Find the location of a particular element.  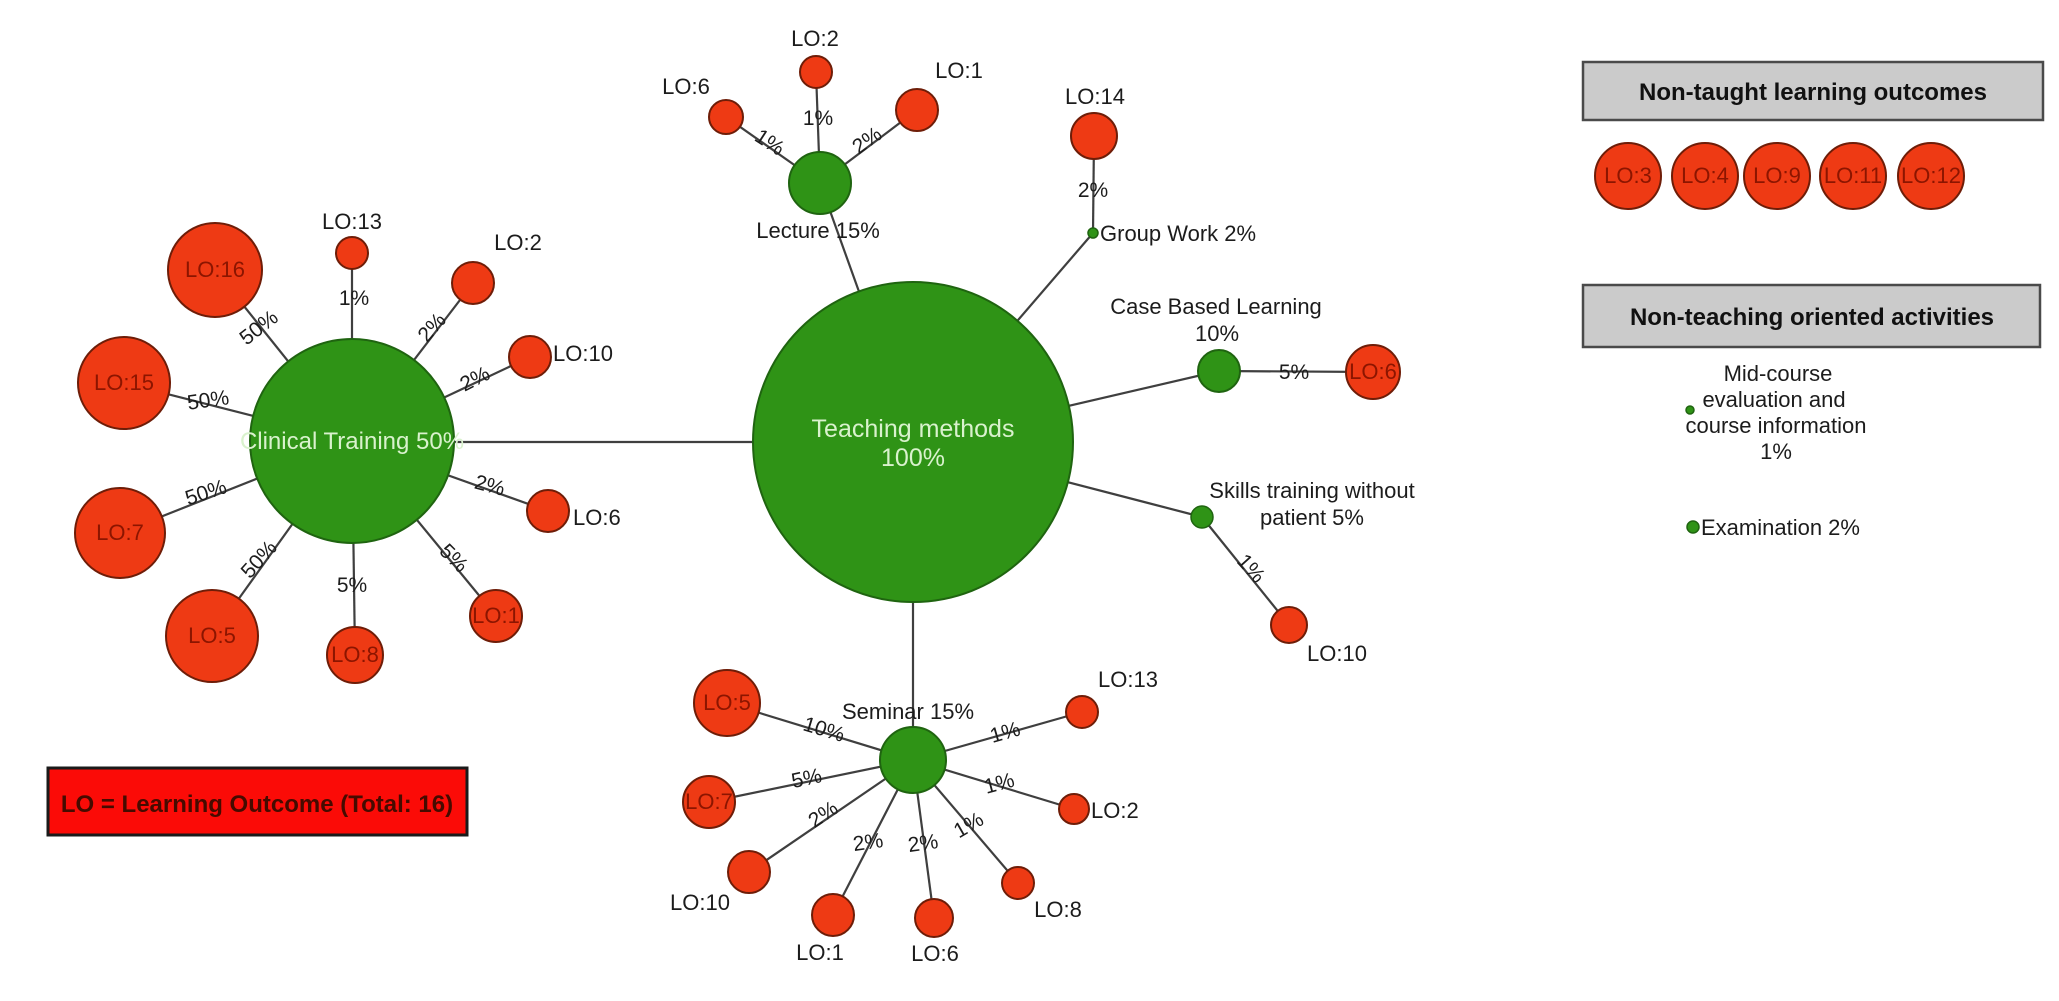

examination-dot is located at coordinates (1693, 527).